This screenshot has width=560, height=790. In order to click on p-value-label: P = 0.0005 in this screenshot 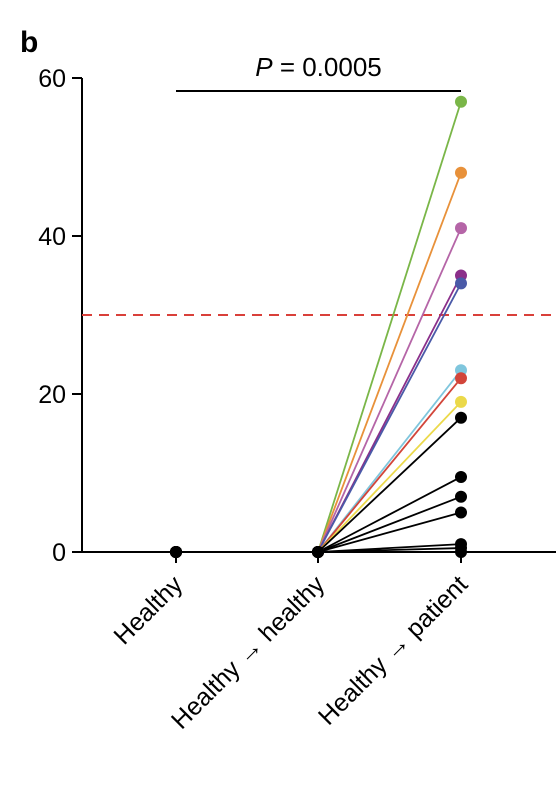, I will do `click(318, 67)`.